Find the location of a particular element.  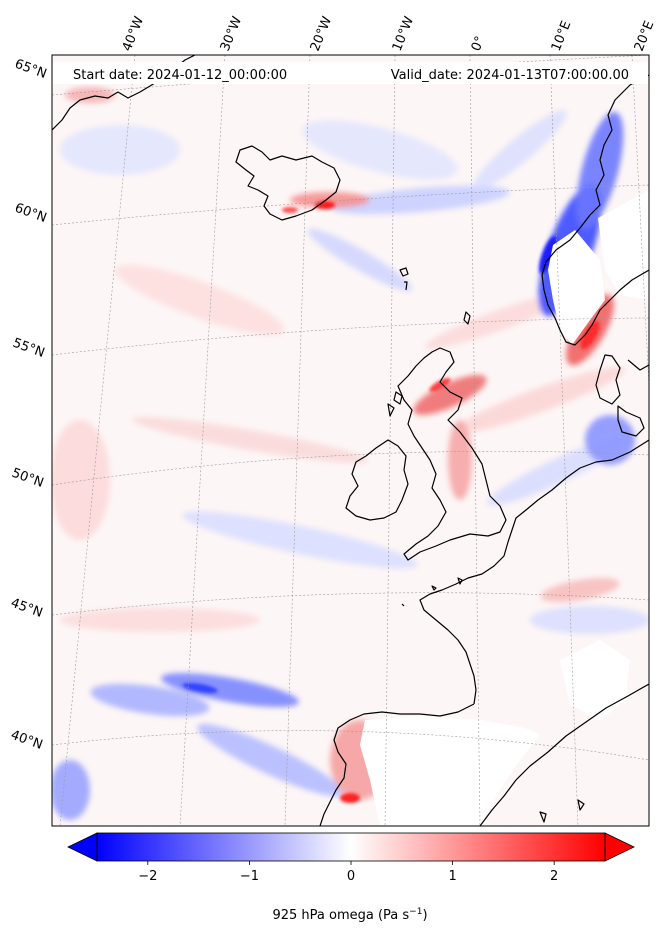

lat-label: 50°N is located at coordinates (28, 478).